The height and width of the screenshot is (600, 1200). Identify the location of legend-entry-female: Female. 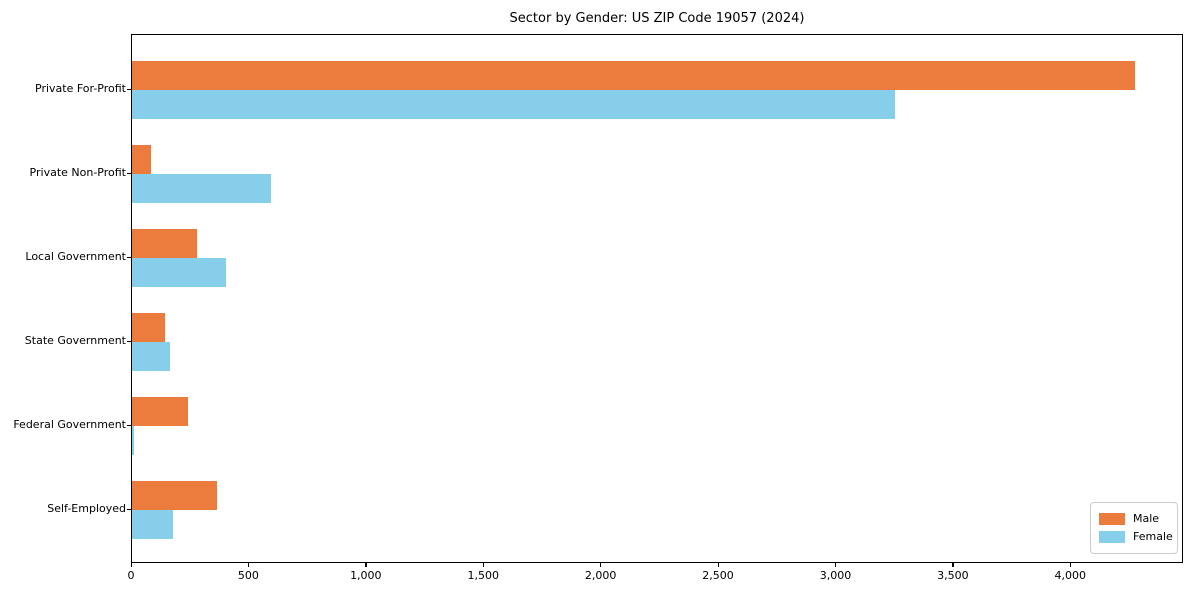
(1136, 537).